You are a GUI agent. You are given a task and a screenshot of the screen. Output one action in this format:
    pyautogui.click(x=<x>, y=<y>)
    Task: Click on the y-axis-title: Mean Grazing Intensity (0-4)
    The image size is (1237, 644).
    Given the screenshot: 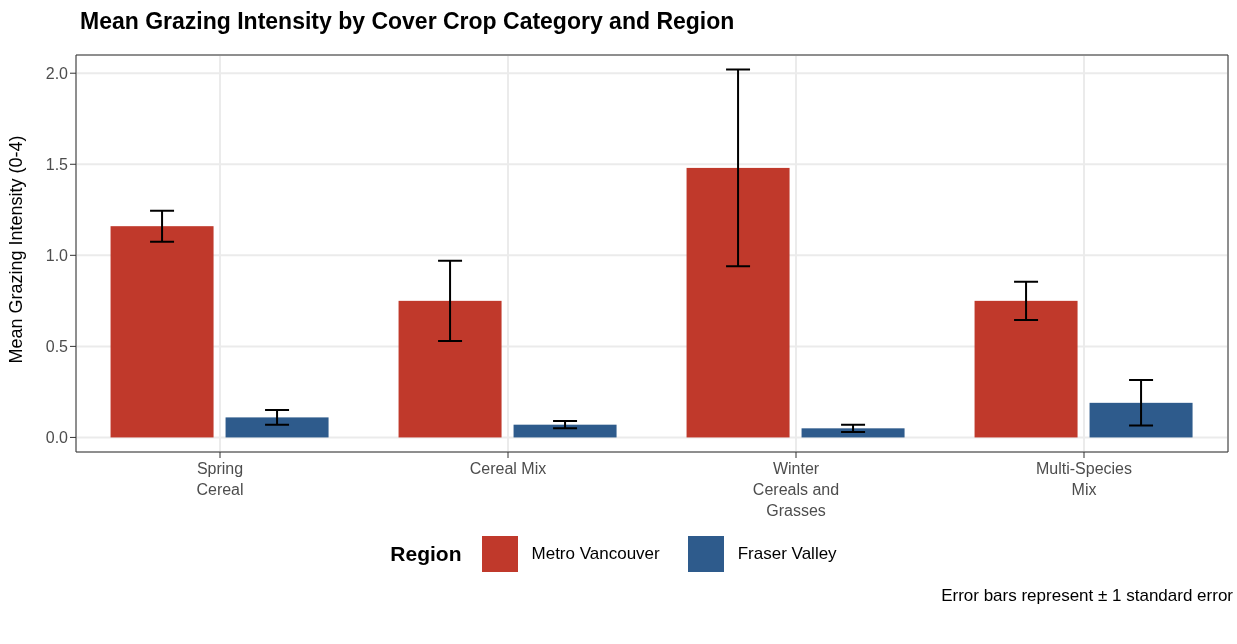 What is the action you would take?
    pyautogui.click(x=16, y=249)
    